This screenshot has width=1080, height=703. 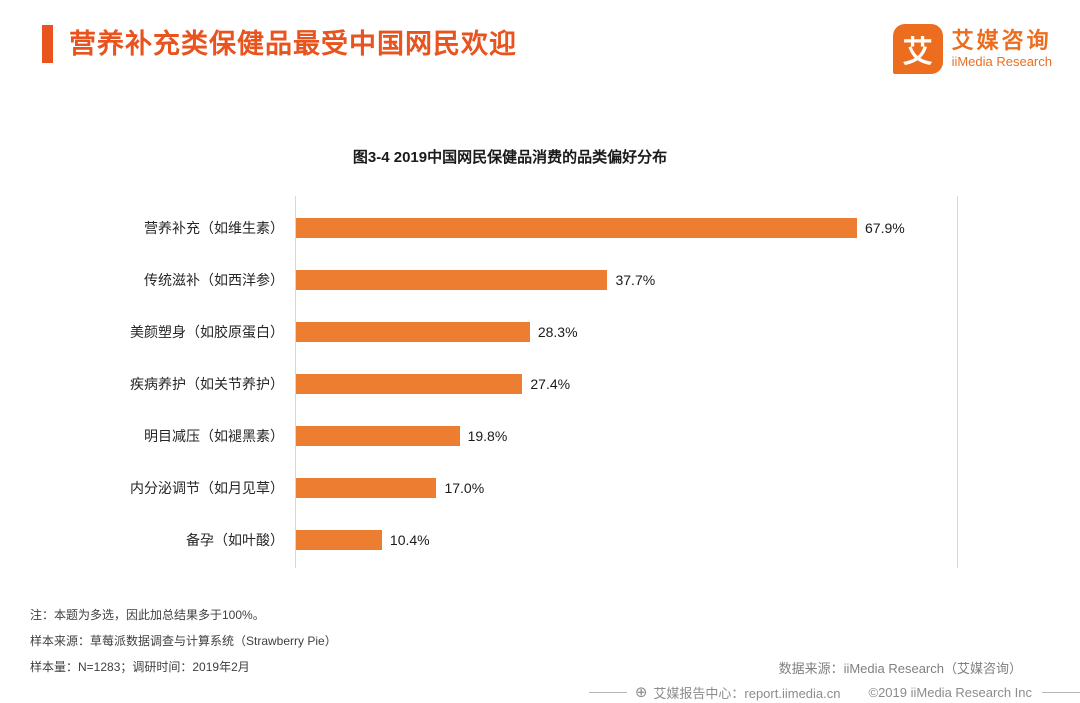 I want to click on brand-logo-text: 艾媒咨询 iiMedia Research, so click(x=1002, y=49).